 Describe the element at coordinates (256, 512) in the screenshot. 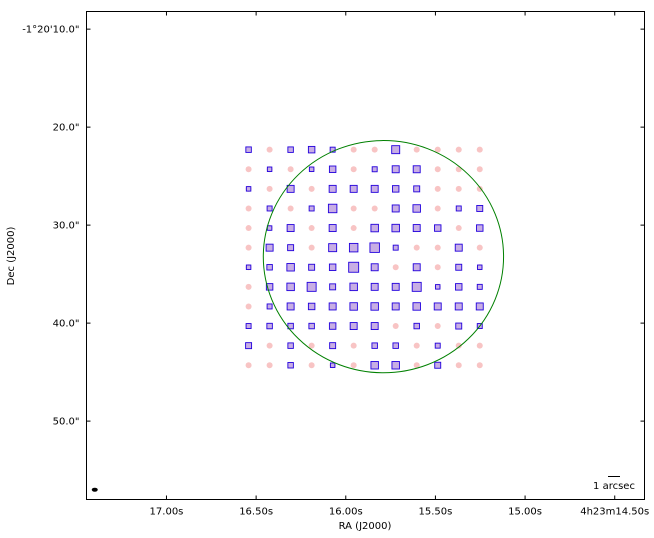

I see `x-tick-label: 16.50s` at that location.